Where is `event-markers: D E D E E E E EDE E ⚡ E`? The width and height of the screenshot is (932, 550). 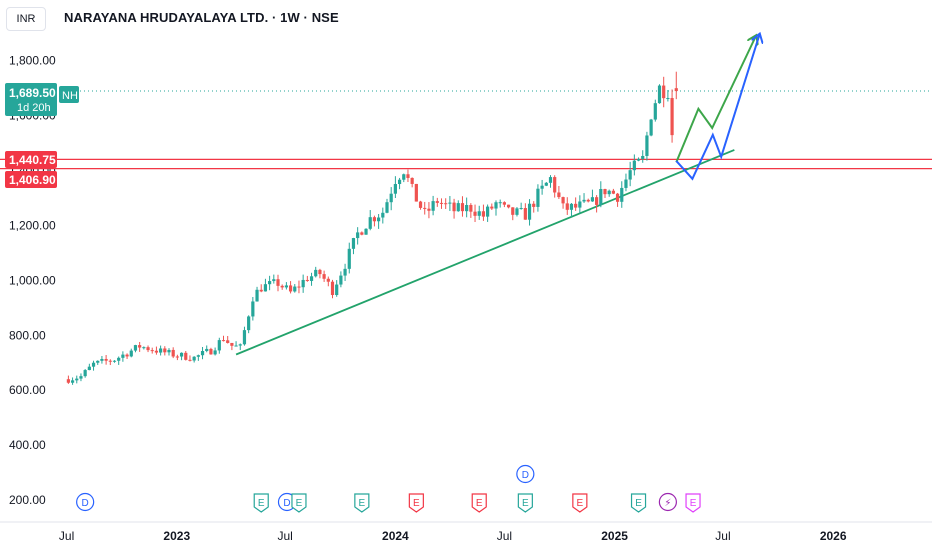 event-markers: D E D E E E E EDE E ⚡ E is located at coordinates (388, 488).